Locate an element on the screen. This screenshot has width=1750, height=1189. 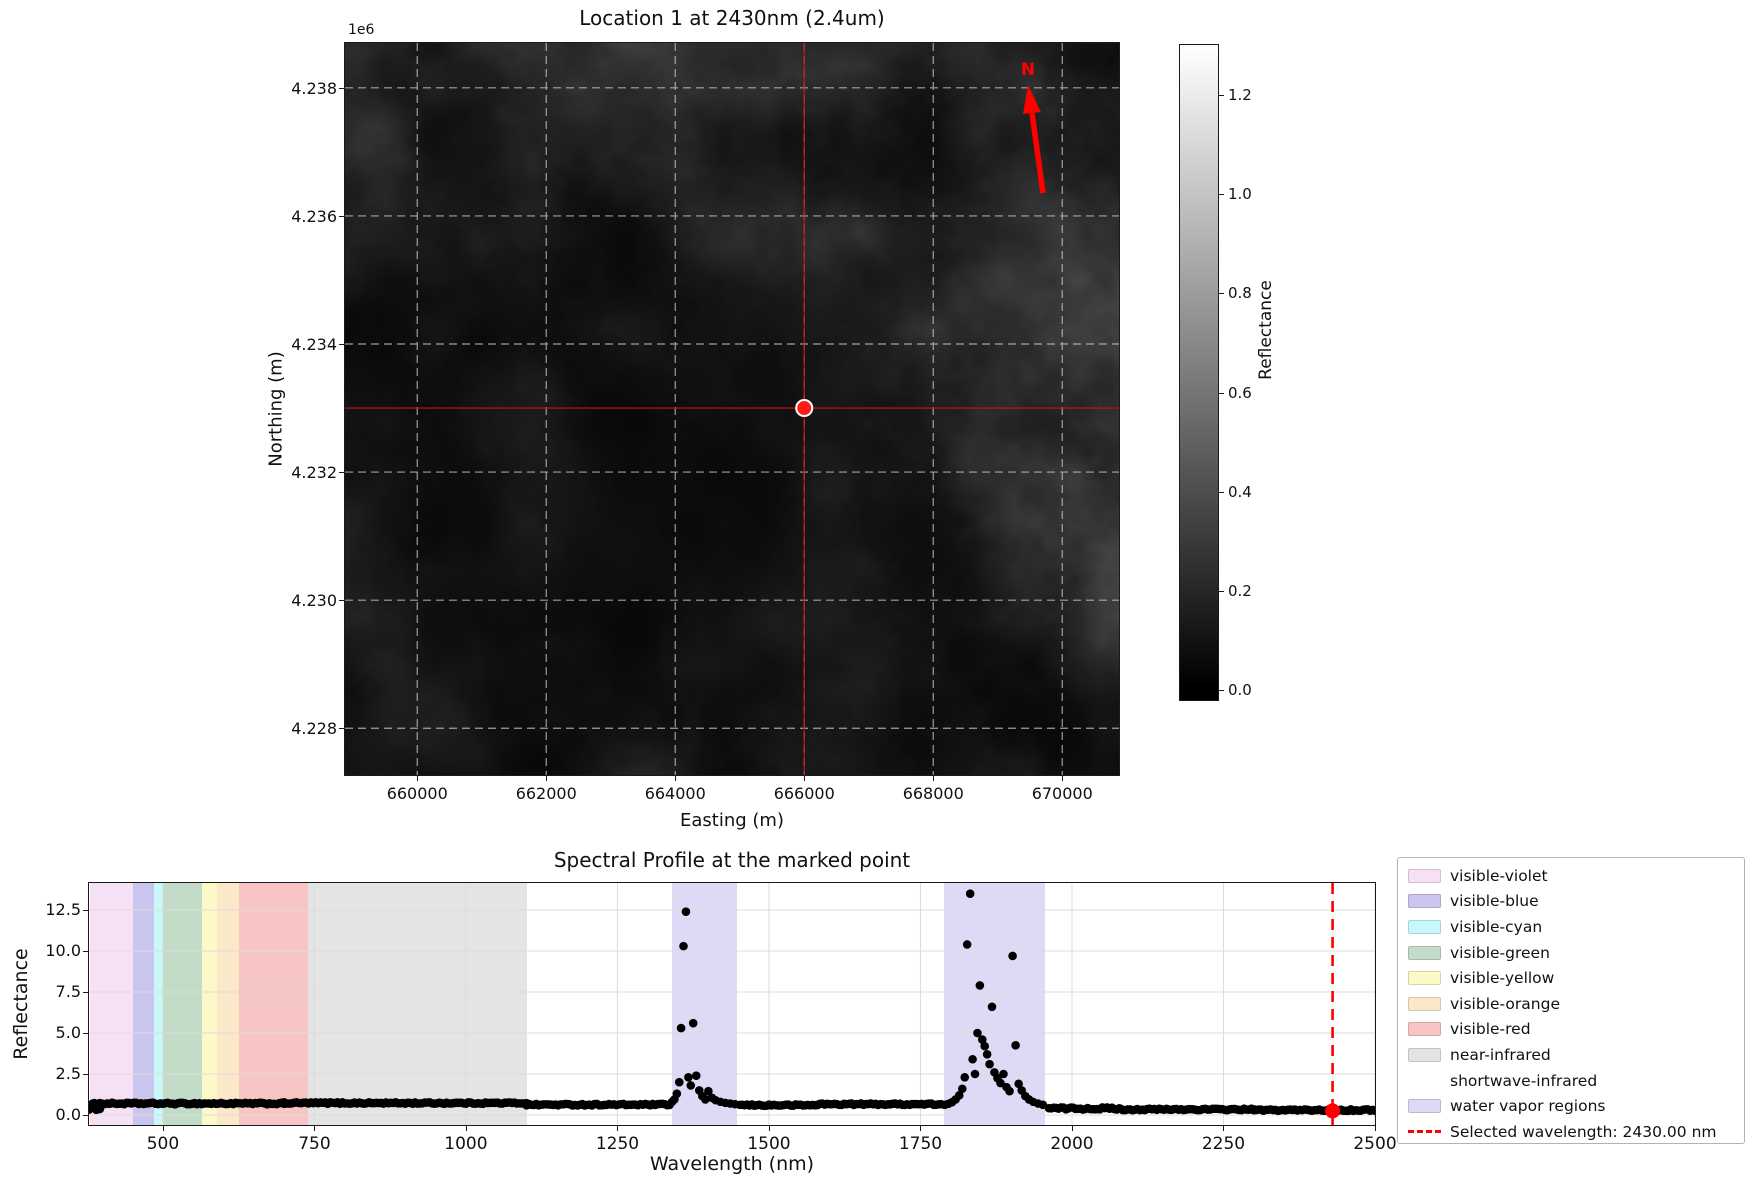
colorbar-tick-label: 0.8 is located at coordinates (1240, 293).